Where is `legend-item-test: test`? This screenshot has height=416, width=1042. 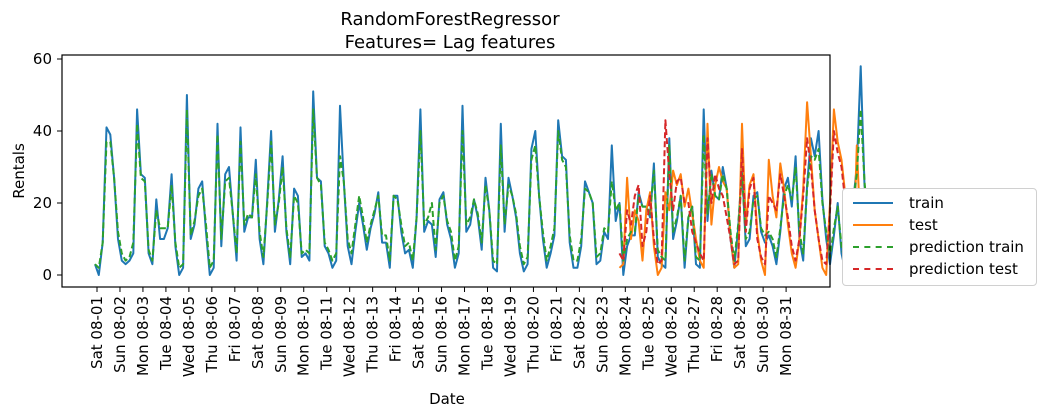
legend-item-test: test is located at coordinates (895, 225).